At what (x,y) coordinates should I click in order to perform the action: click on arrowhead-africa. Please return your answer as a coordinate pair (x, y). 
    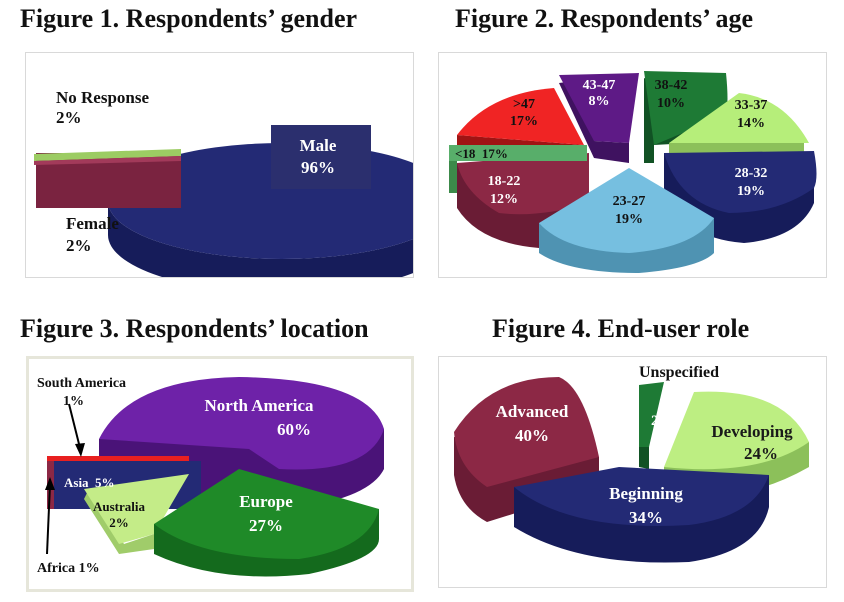
    Looking at the image, I should click on (50, 483).